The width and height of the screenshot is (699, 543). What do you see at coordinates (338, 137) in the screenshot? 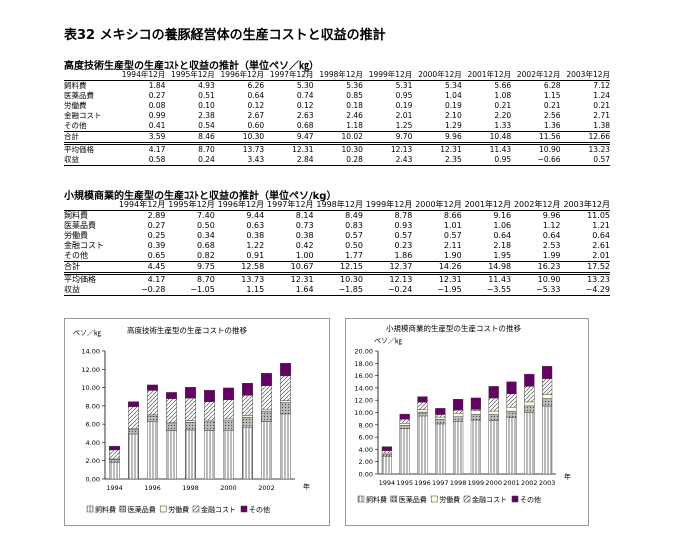
I see `table-cell: 10.02` at bounding box center [338, 137].